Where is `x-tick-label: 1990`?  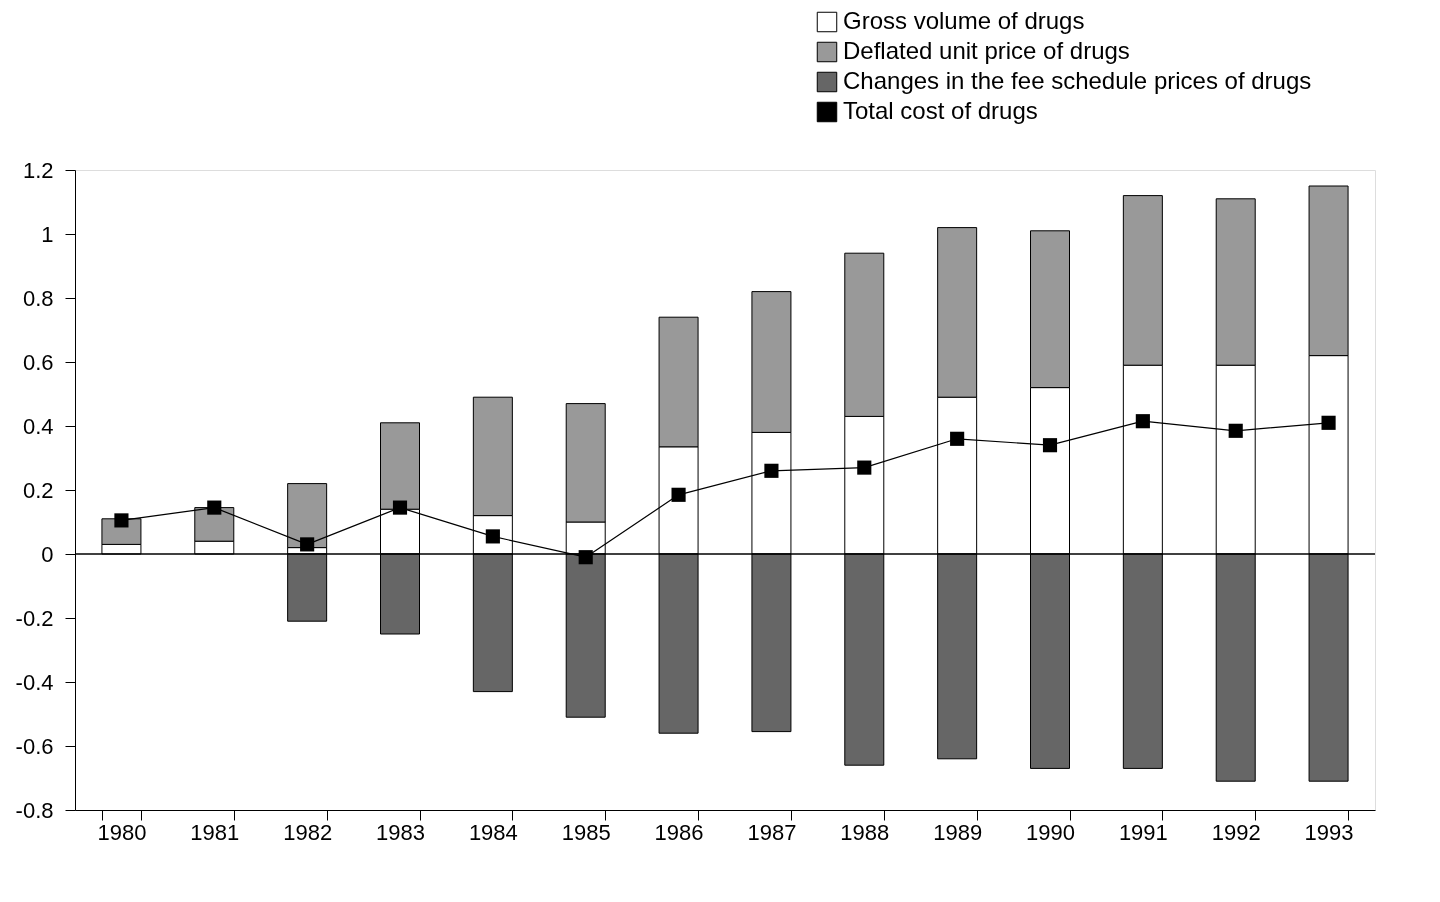 x-tick-label: 1990 is located at coordinates (1050, 832).